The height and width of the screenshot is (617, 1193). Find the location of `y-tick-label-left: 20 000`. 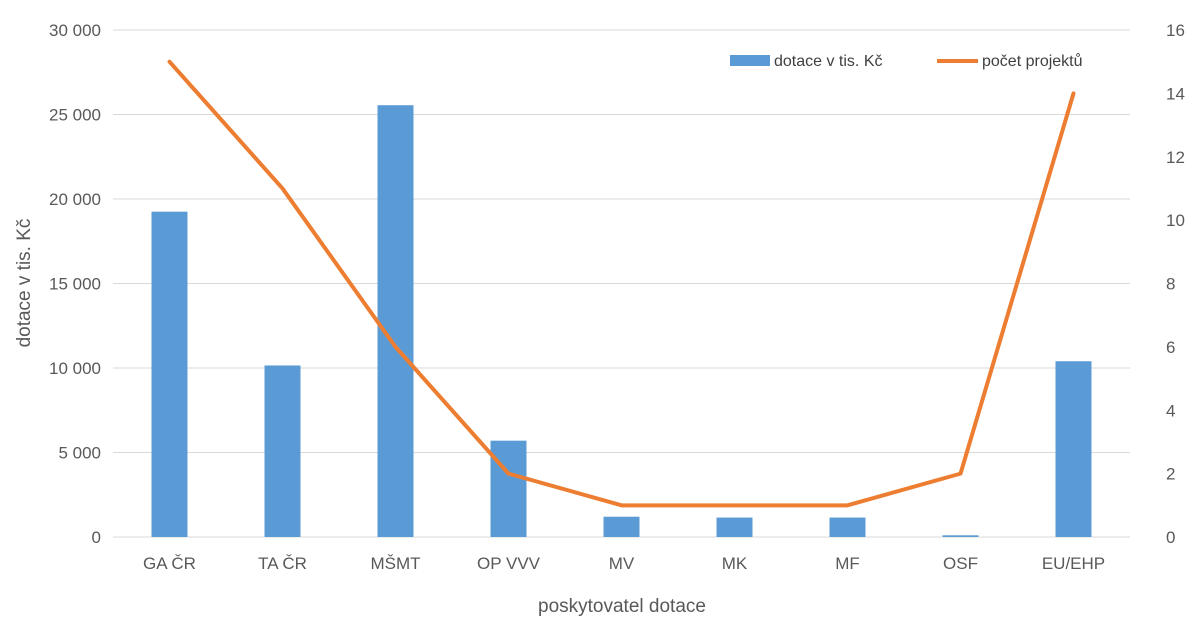

y-tick-label-left: 20 000 is located at coordinates (75, 199).